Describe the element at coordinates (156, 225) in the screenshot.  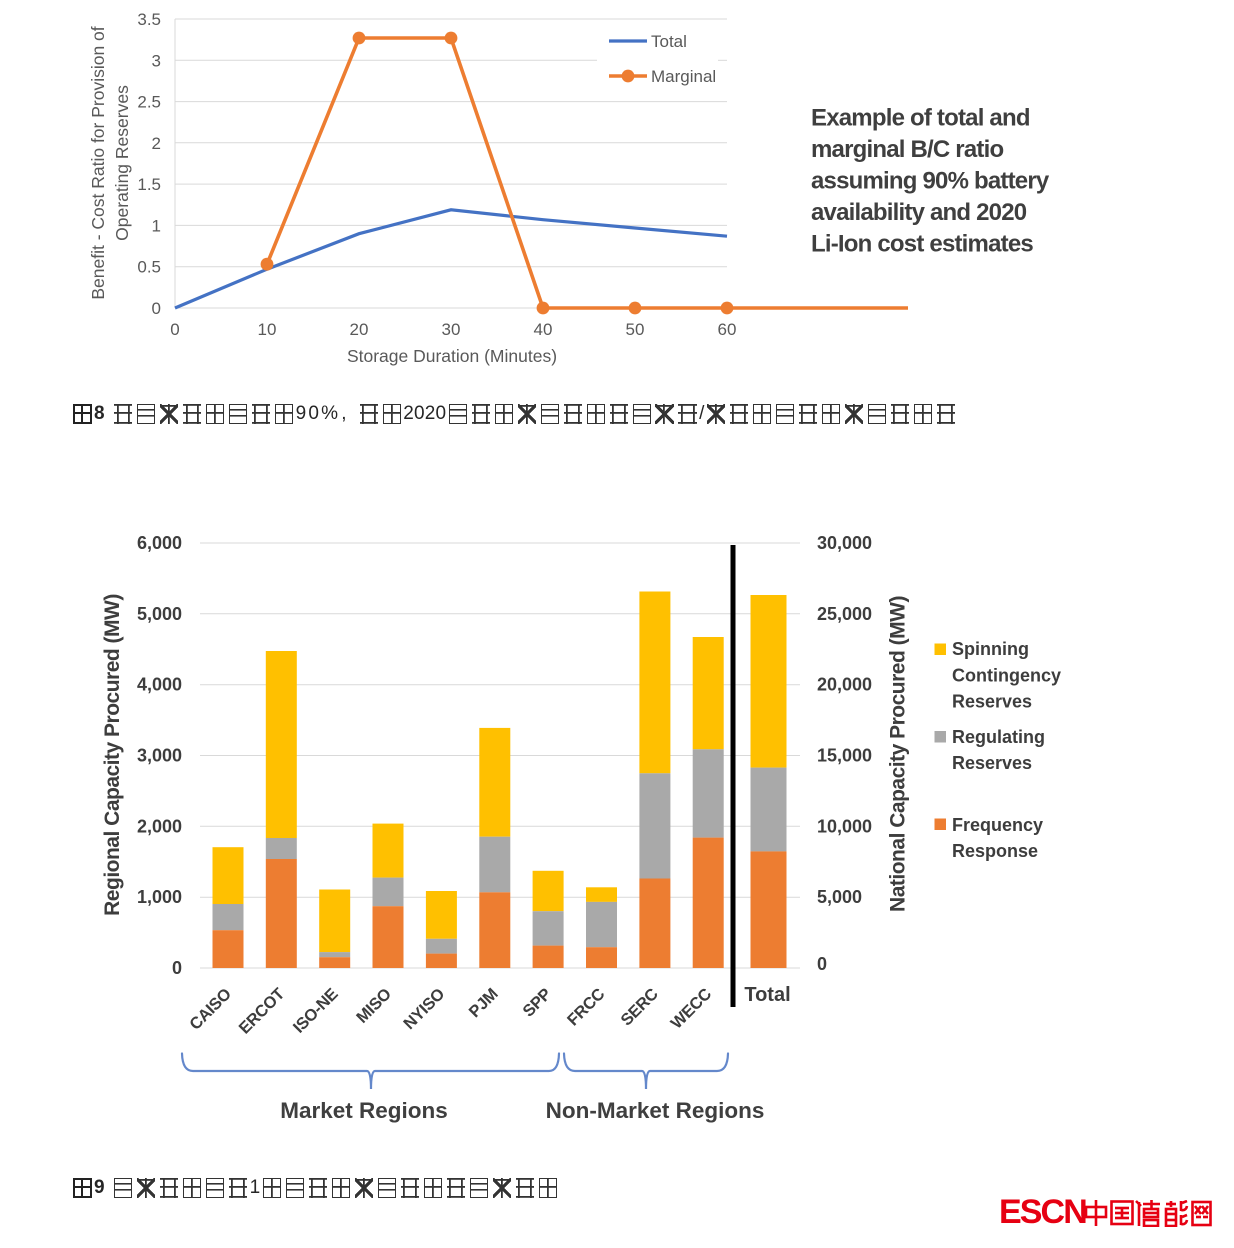
I see `svg-text: 1` at that location.